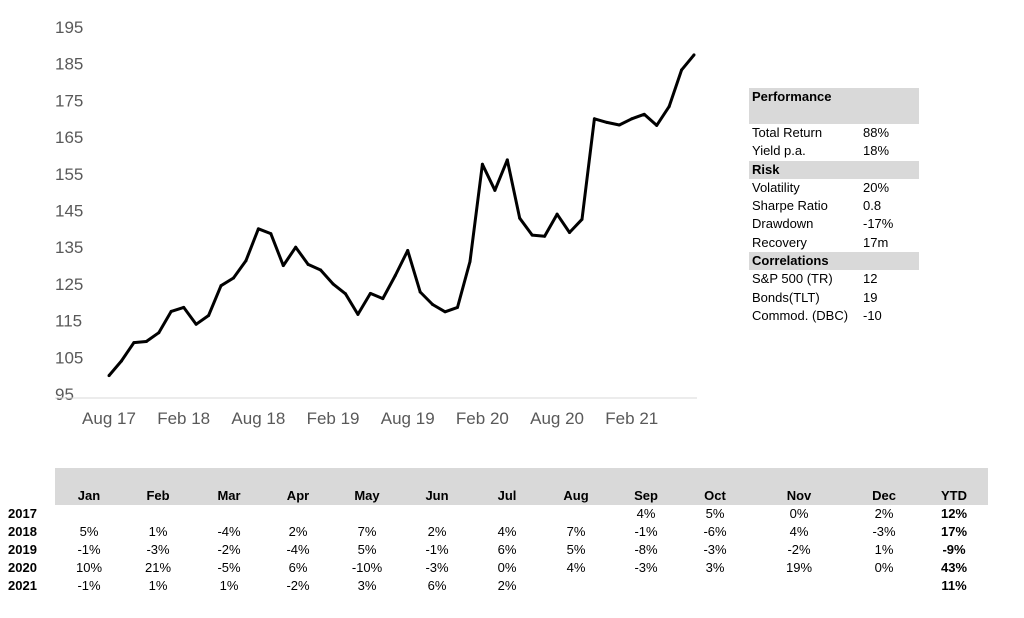 The width and height of the screenshot is (1024, 618). I want to click on stats-row: Total Return 88%, so click(834, 133).